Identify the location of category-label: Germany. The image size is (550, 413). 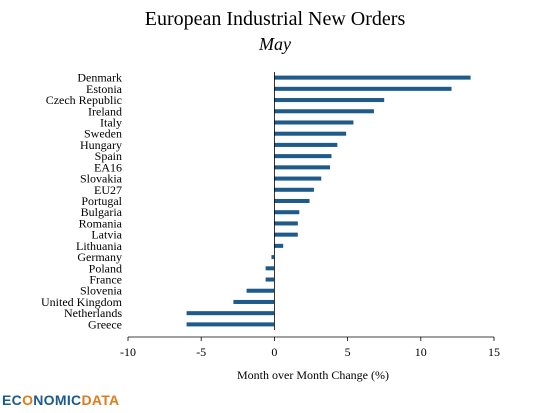
(99, 257).